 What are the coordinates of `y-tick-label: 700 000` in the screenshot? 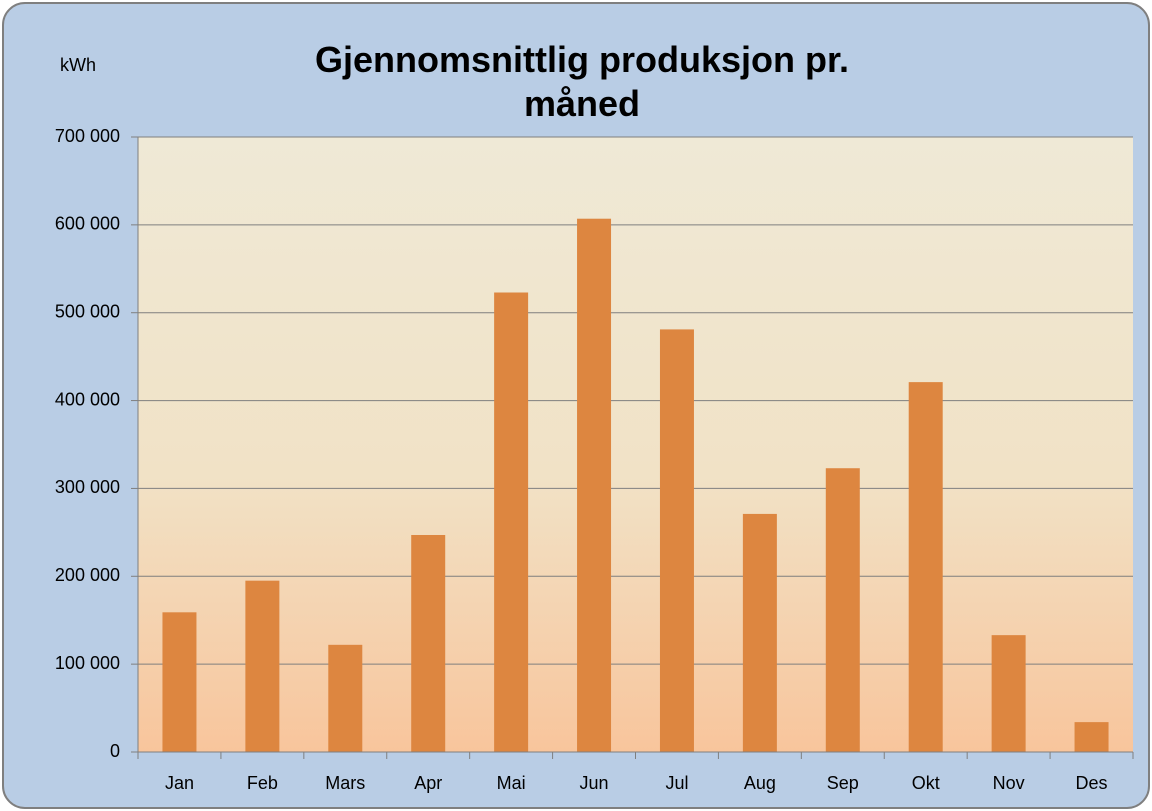 It's located at (87, 136).